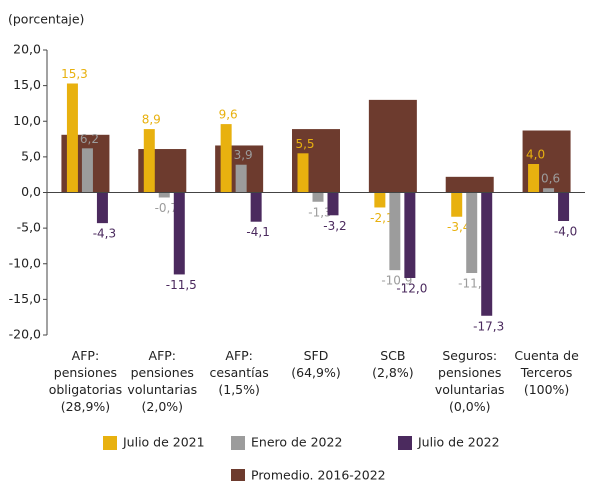  What do you see at coordinates (257, 232) in the screenshot?
I see `value-label: -4,1` at bounding box center [257, 232].